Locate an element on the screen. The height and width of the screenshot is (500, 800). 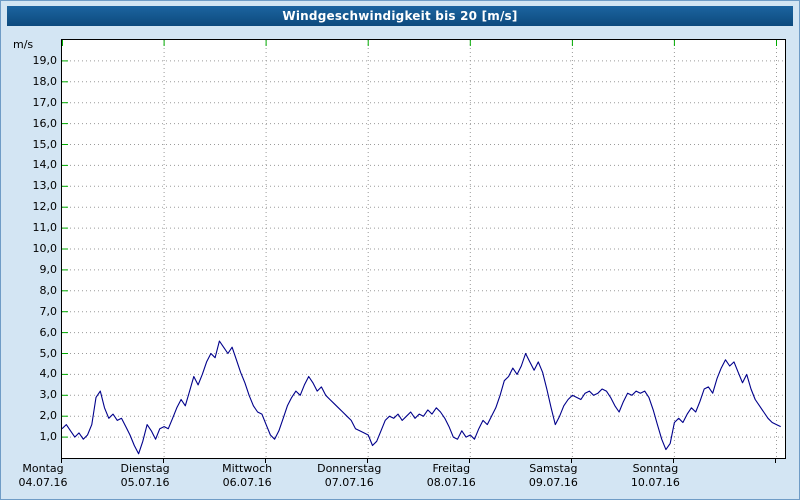
y-tick-label: 3,0 is located at coordinates (48, 395).